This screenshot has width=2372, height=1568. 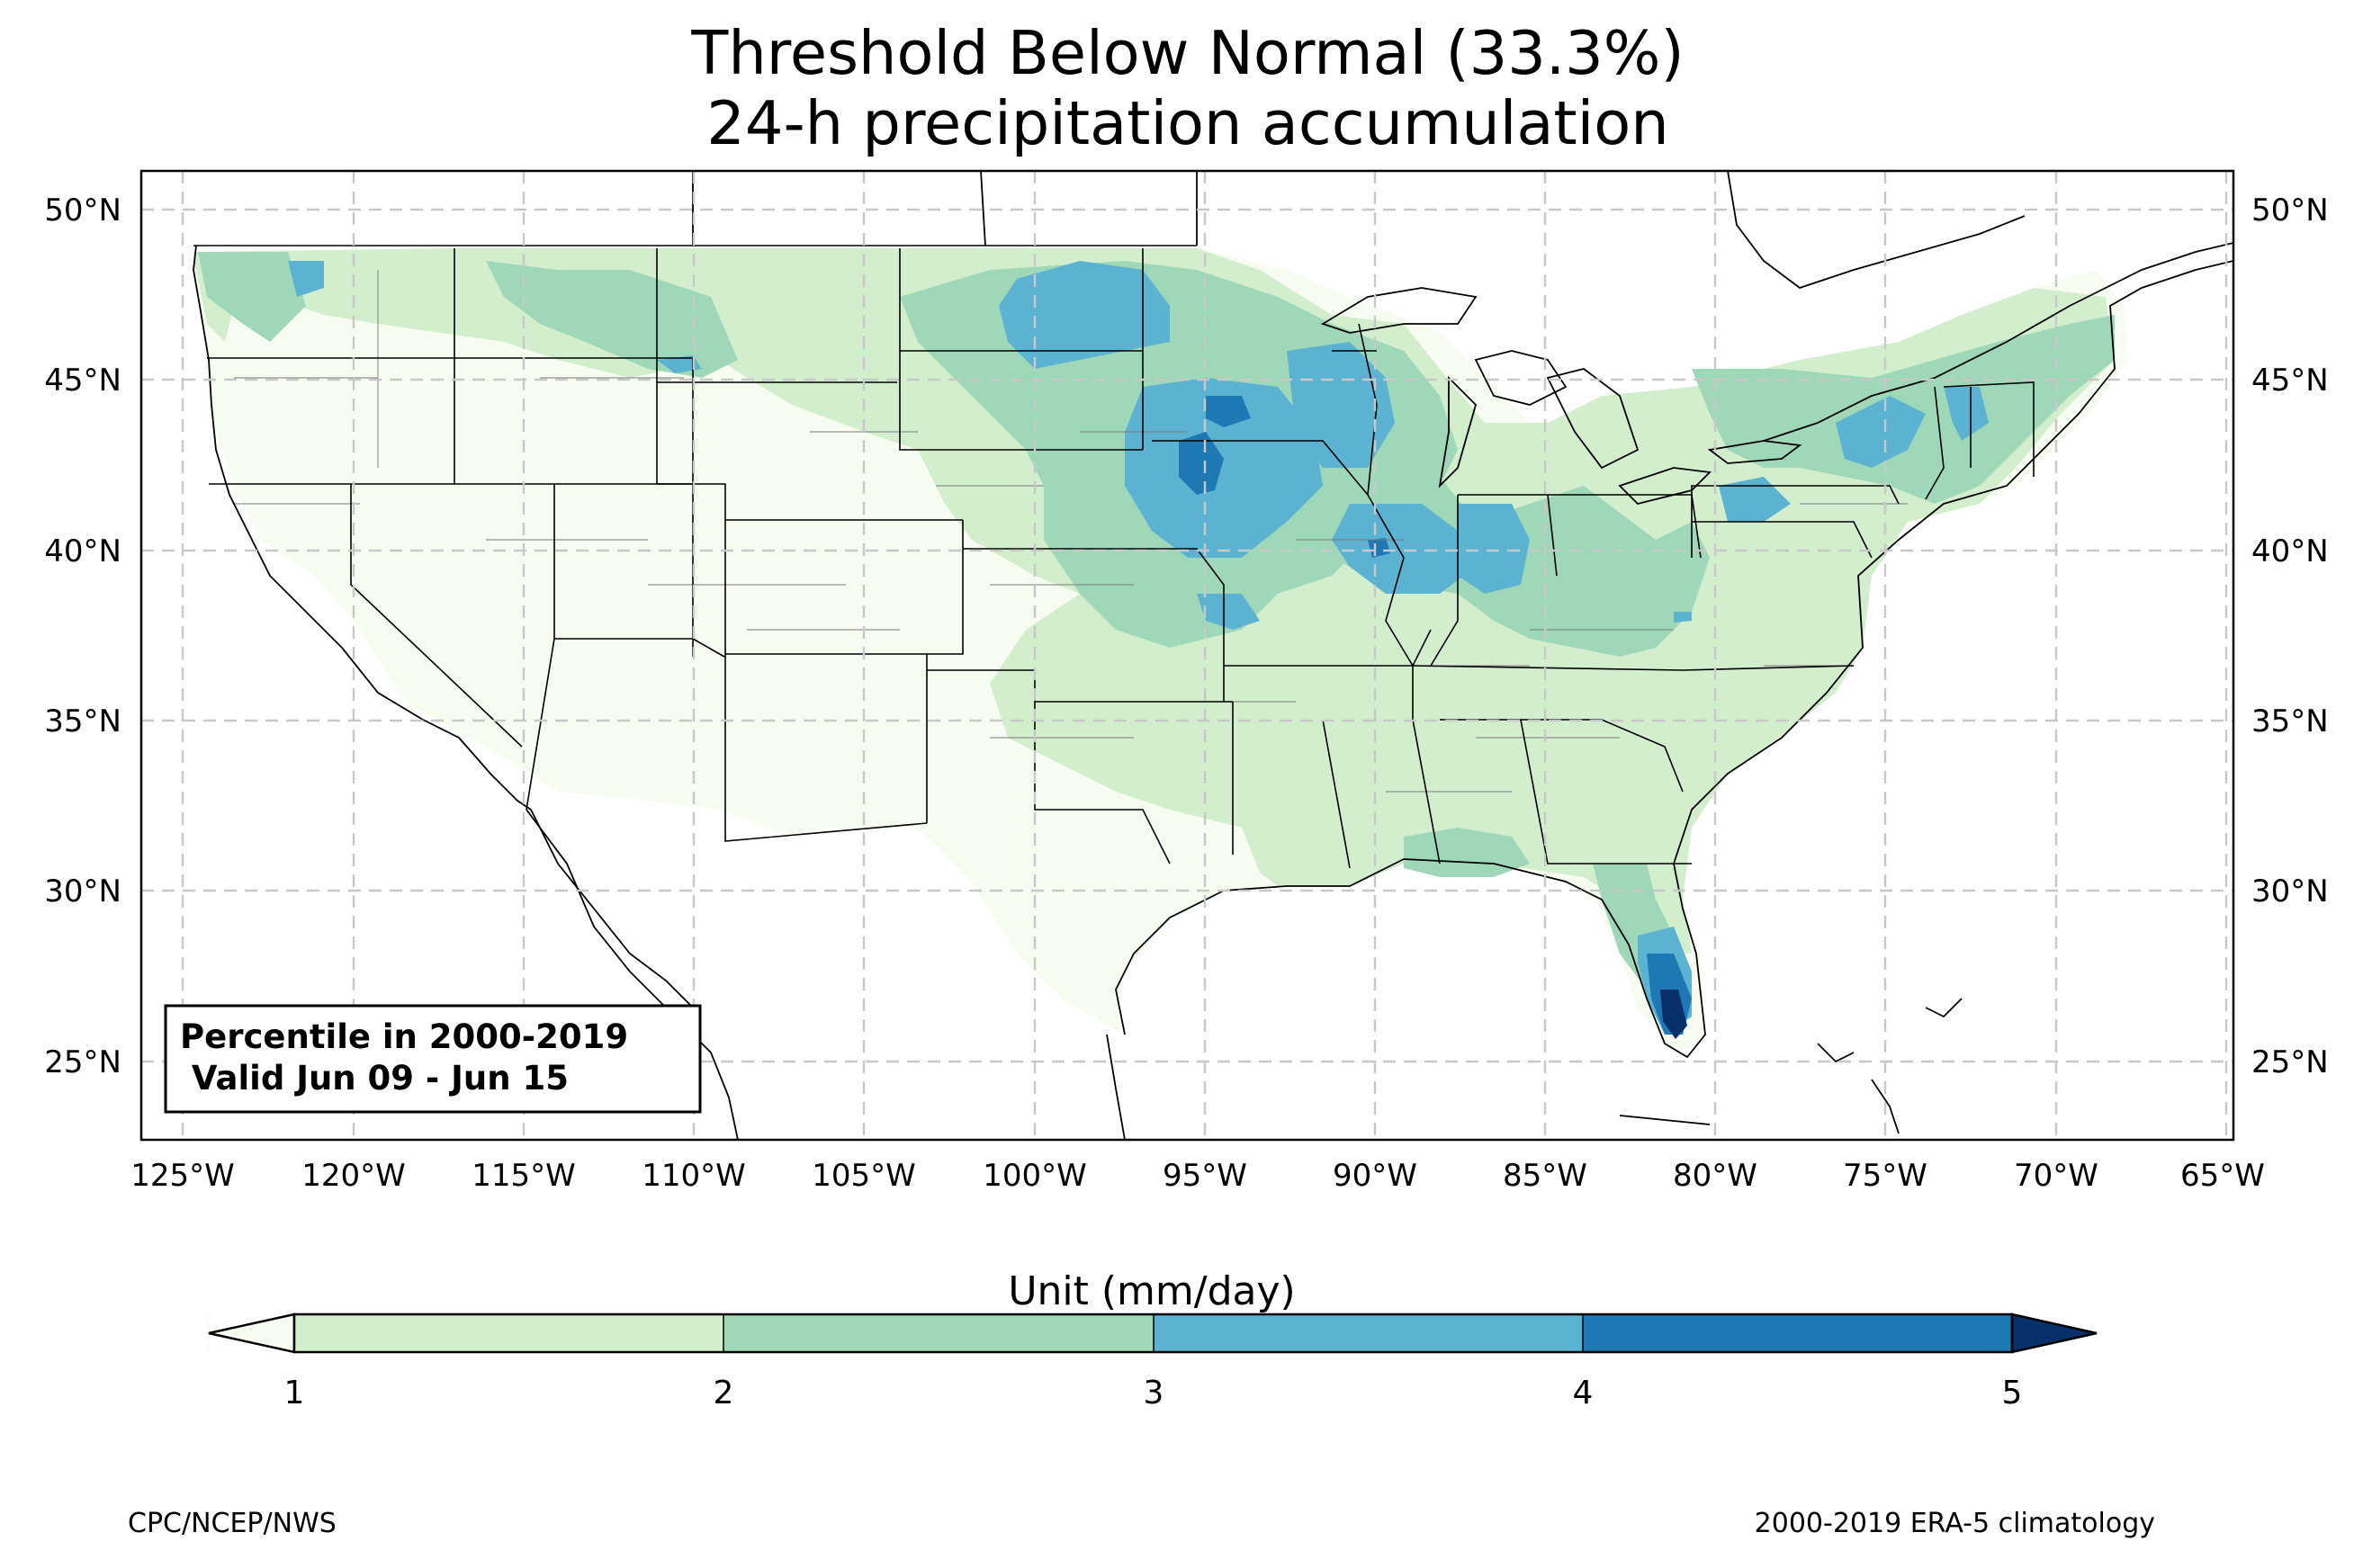 What do you see at coordinates (2223, 1176) in the screenshot?
I see `lon-tick-label: 65°W` at bounding box center [2223, 1176].